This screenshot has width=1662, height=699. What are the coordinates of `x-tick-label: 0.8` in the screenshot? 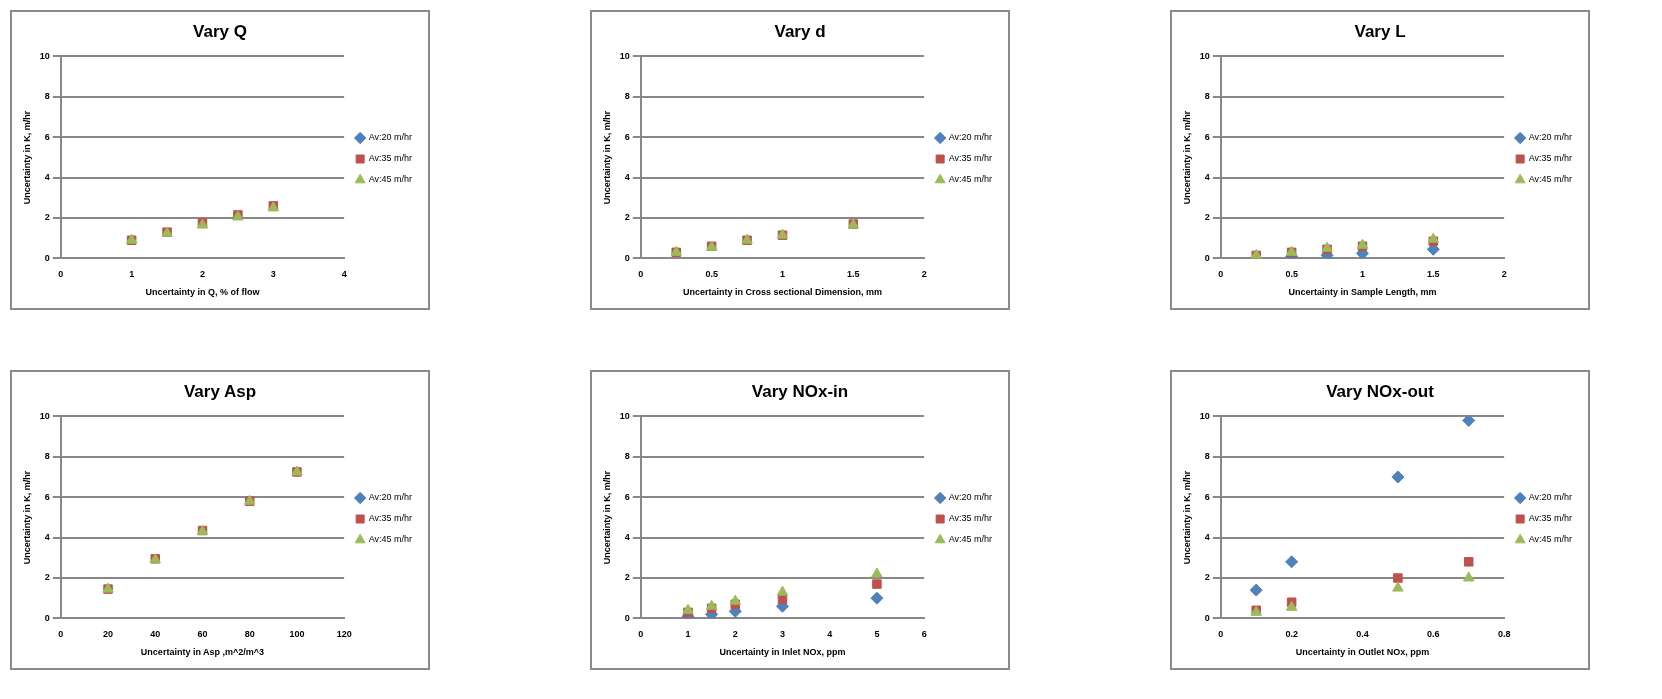 It's located at (1504, 634).